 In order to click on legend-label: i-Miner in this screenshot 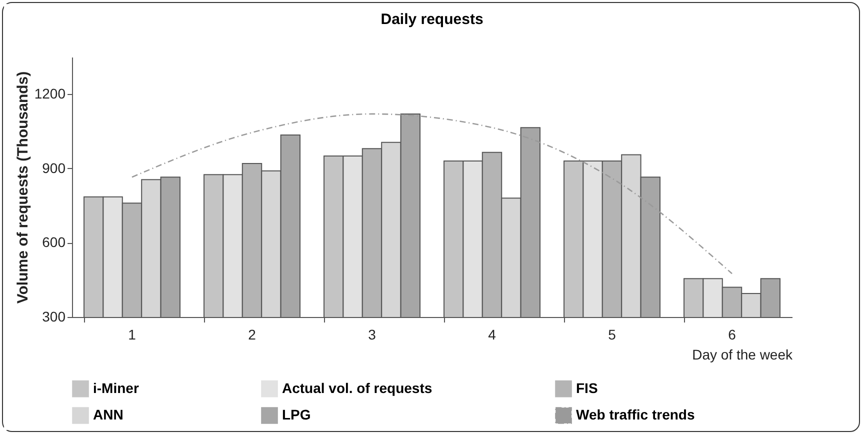, I will do `click(116, 388)`.